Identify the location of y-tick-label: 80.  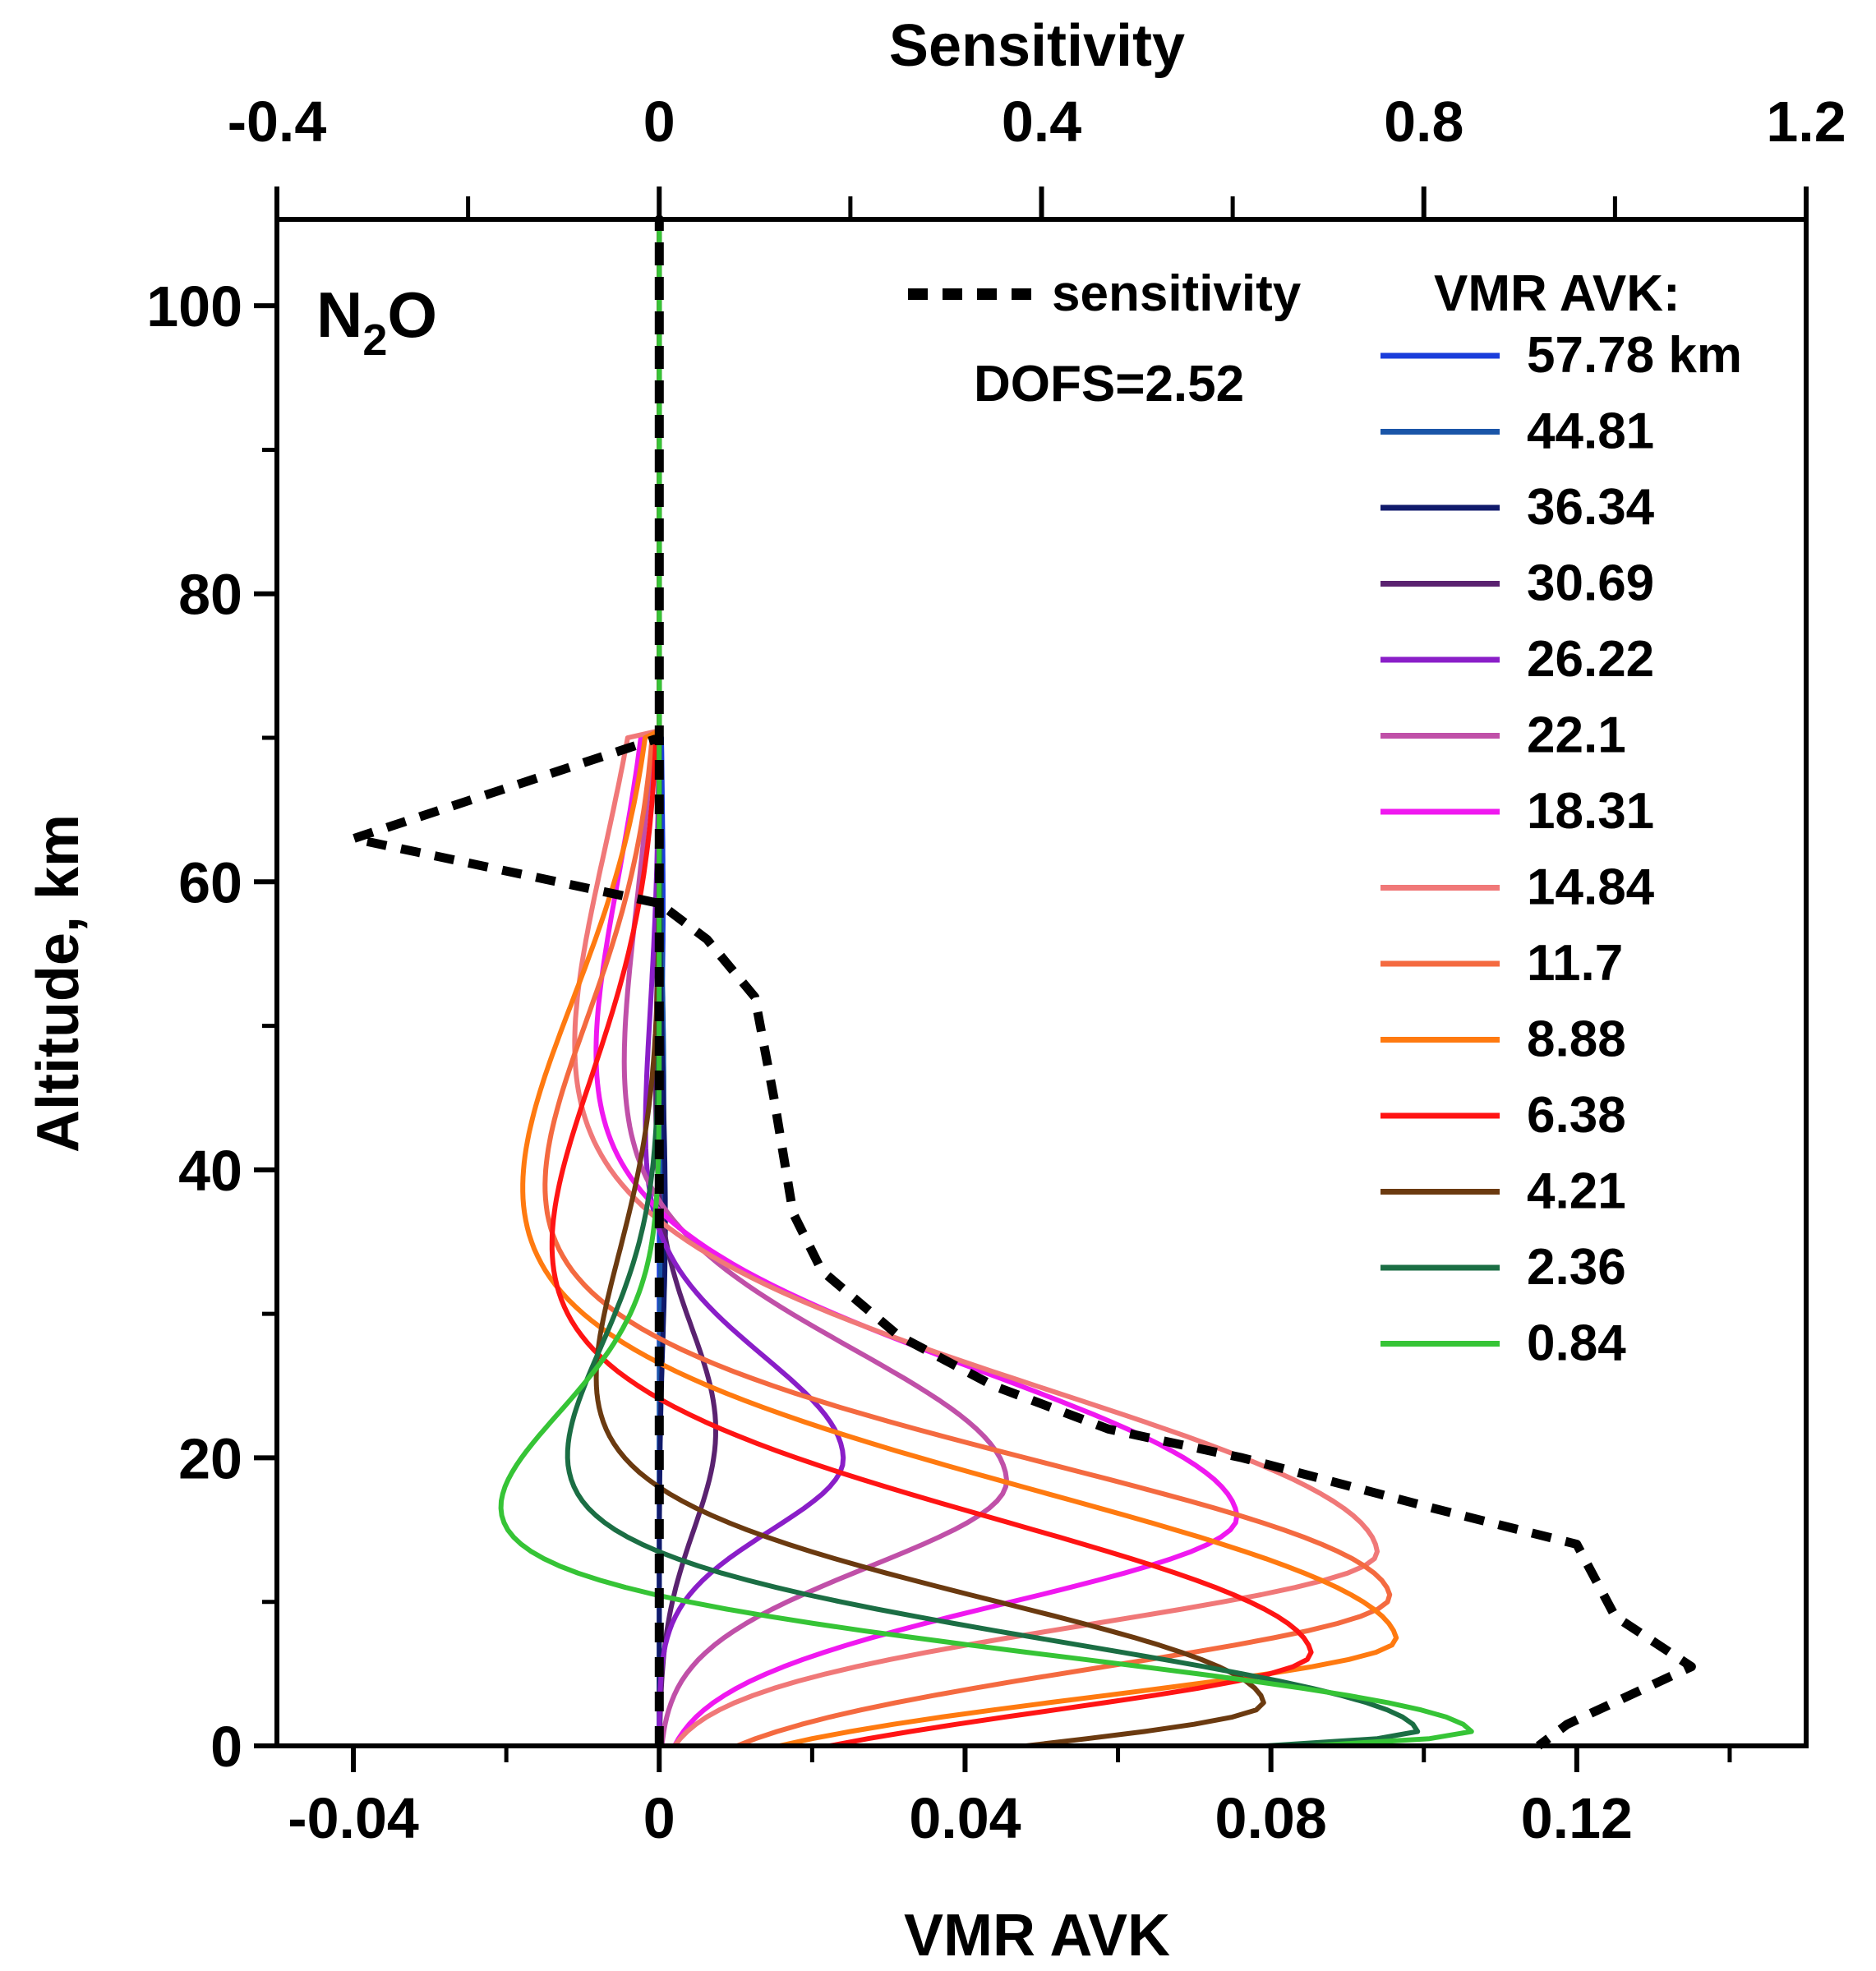
(210, 595).